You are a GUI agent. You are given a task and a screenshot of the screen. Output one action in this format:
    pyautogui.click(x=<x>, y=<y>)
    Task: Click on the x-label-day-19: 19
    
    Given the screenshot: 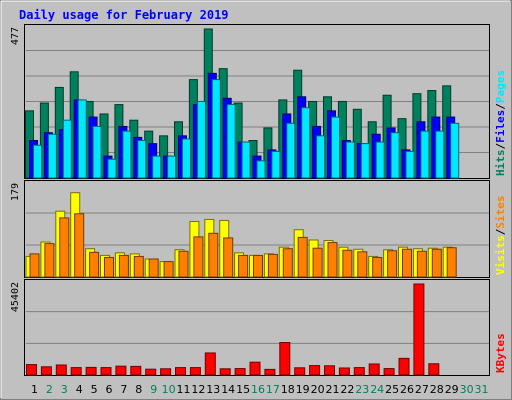 What is the action you would take?
    pyautogui.click(x=303, y=389)
    